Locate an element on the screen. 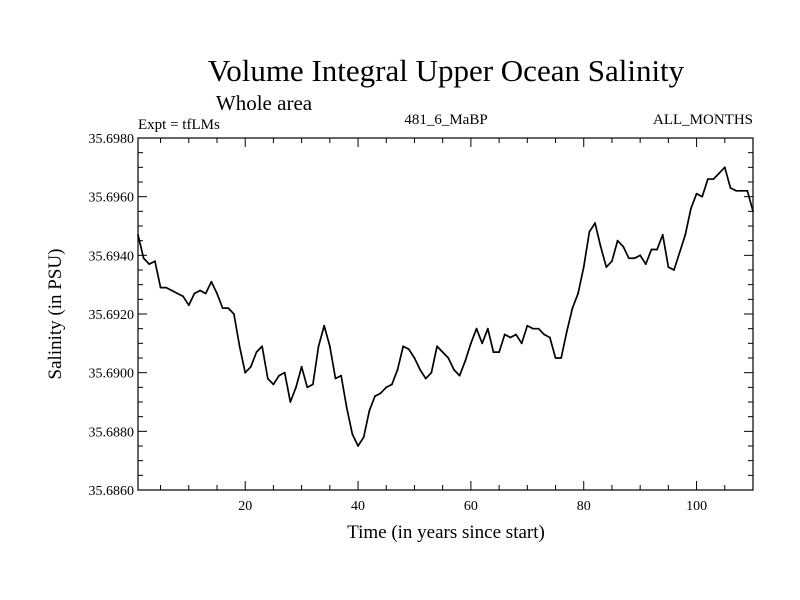  months-label: ALL_MONTHS is located at coordinates (703, 120).